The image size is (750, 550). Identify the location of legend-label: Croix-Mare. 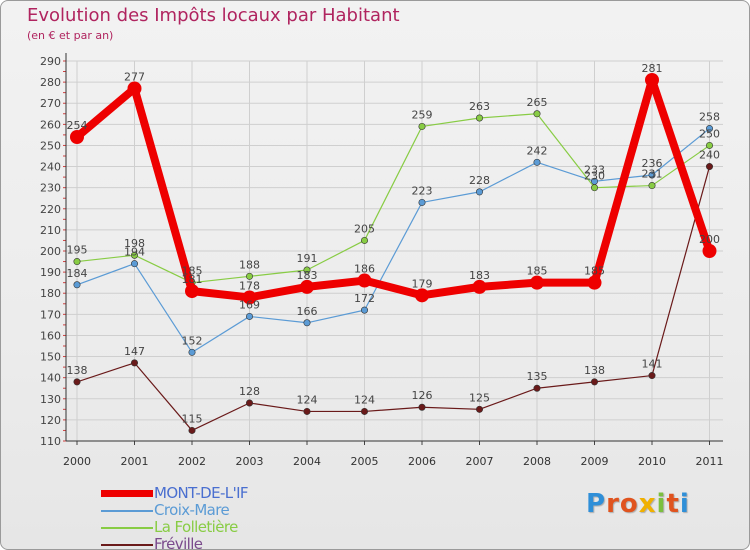
(192, 510).